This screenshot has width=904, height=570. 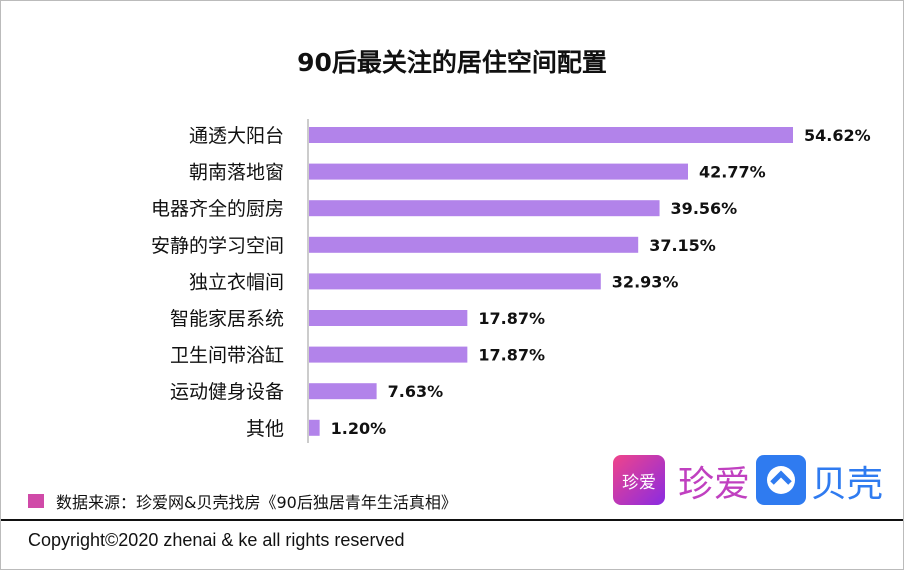 I want to click on value-label: 39.56%, so click(x=704, y=208).